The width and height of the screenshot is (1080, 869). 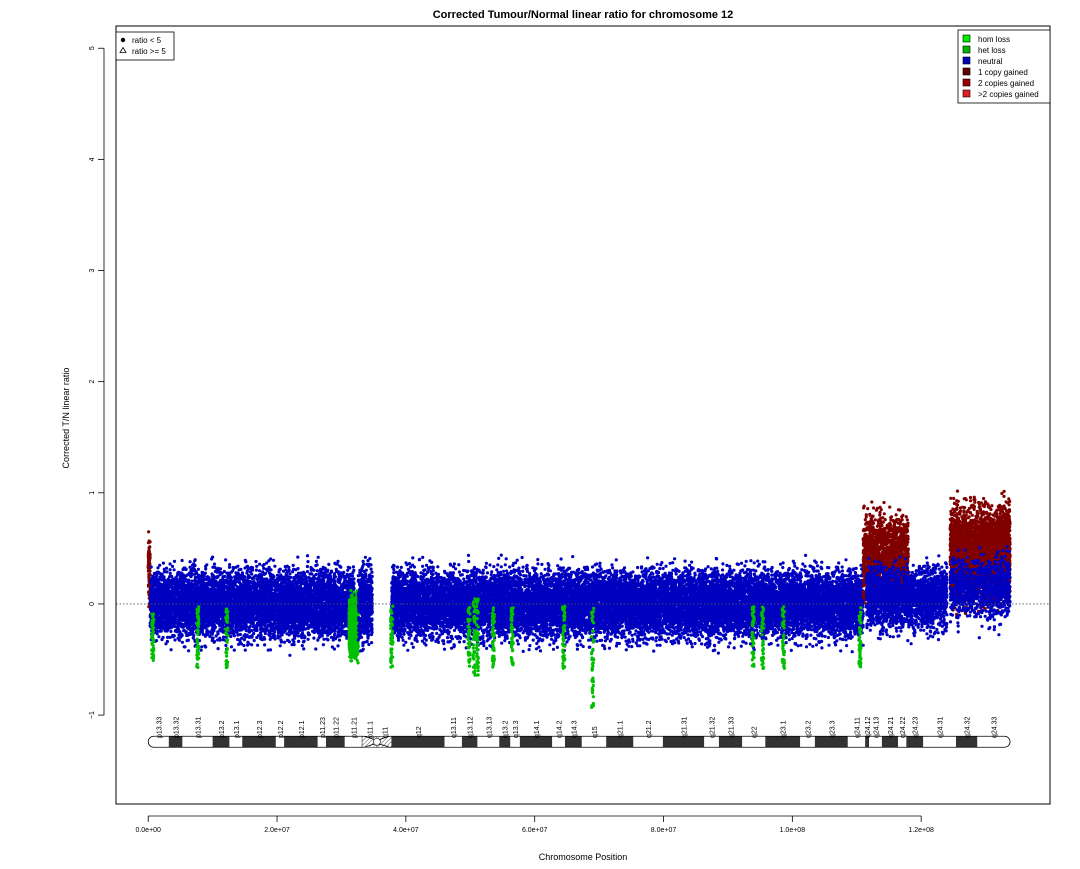 What do you see at coordinates (583, 857) in the screenshot?
I see `x-axis-label: Chromosome Position` at bounding box center [583, 857].